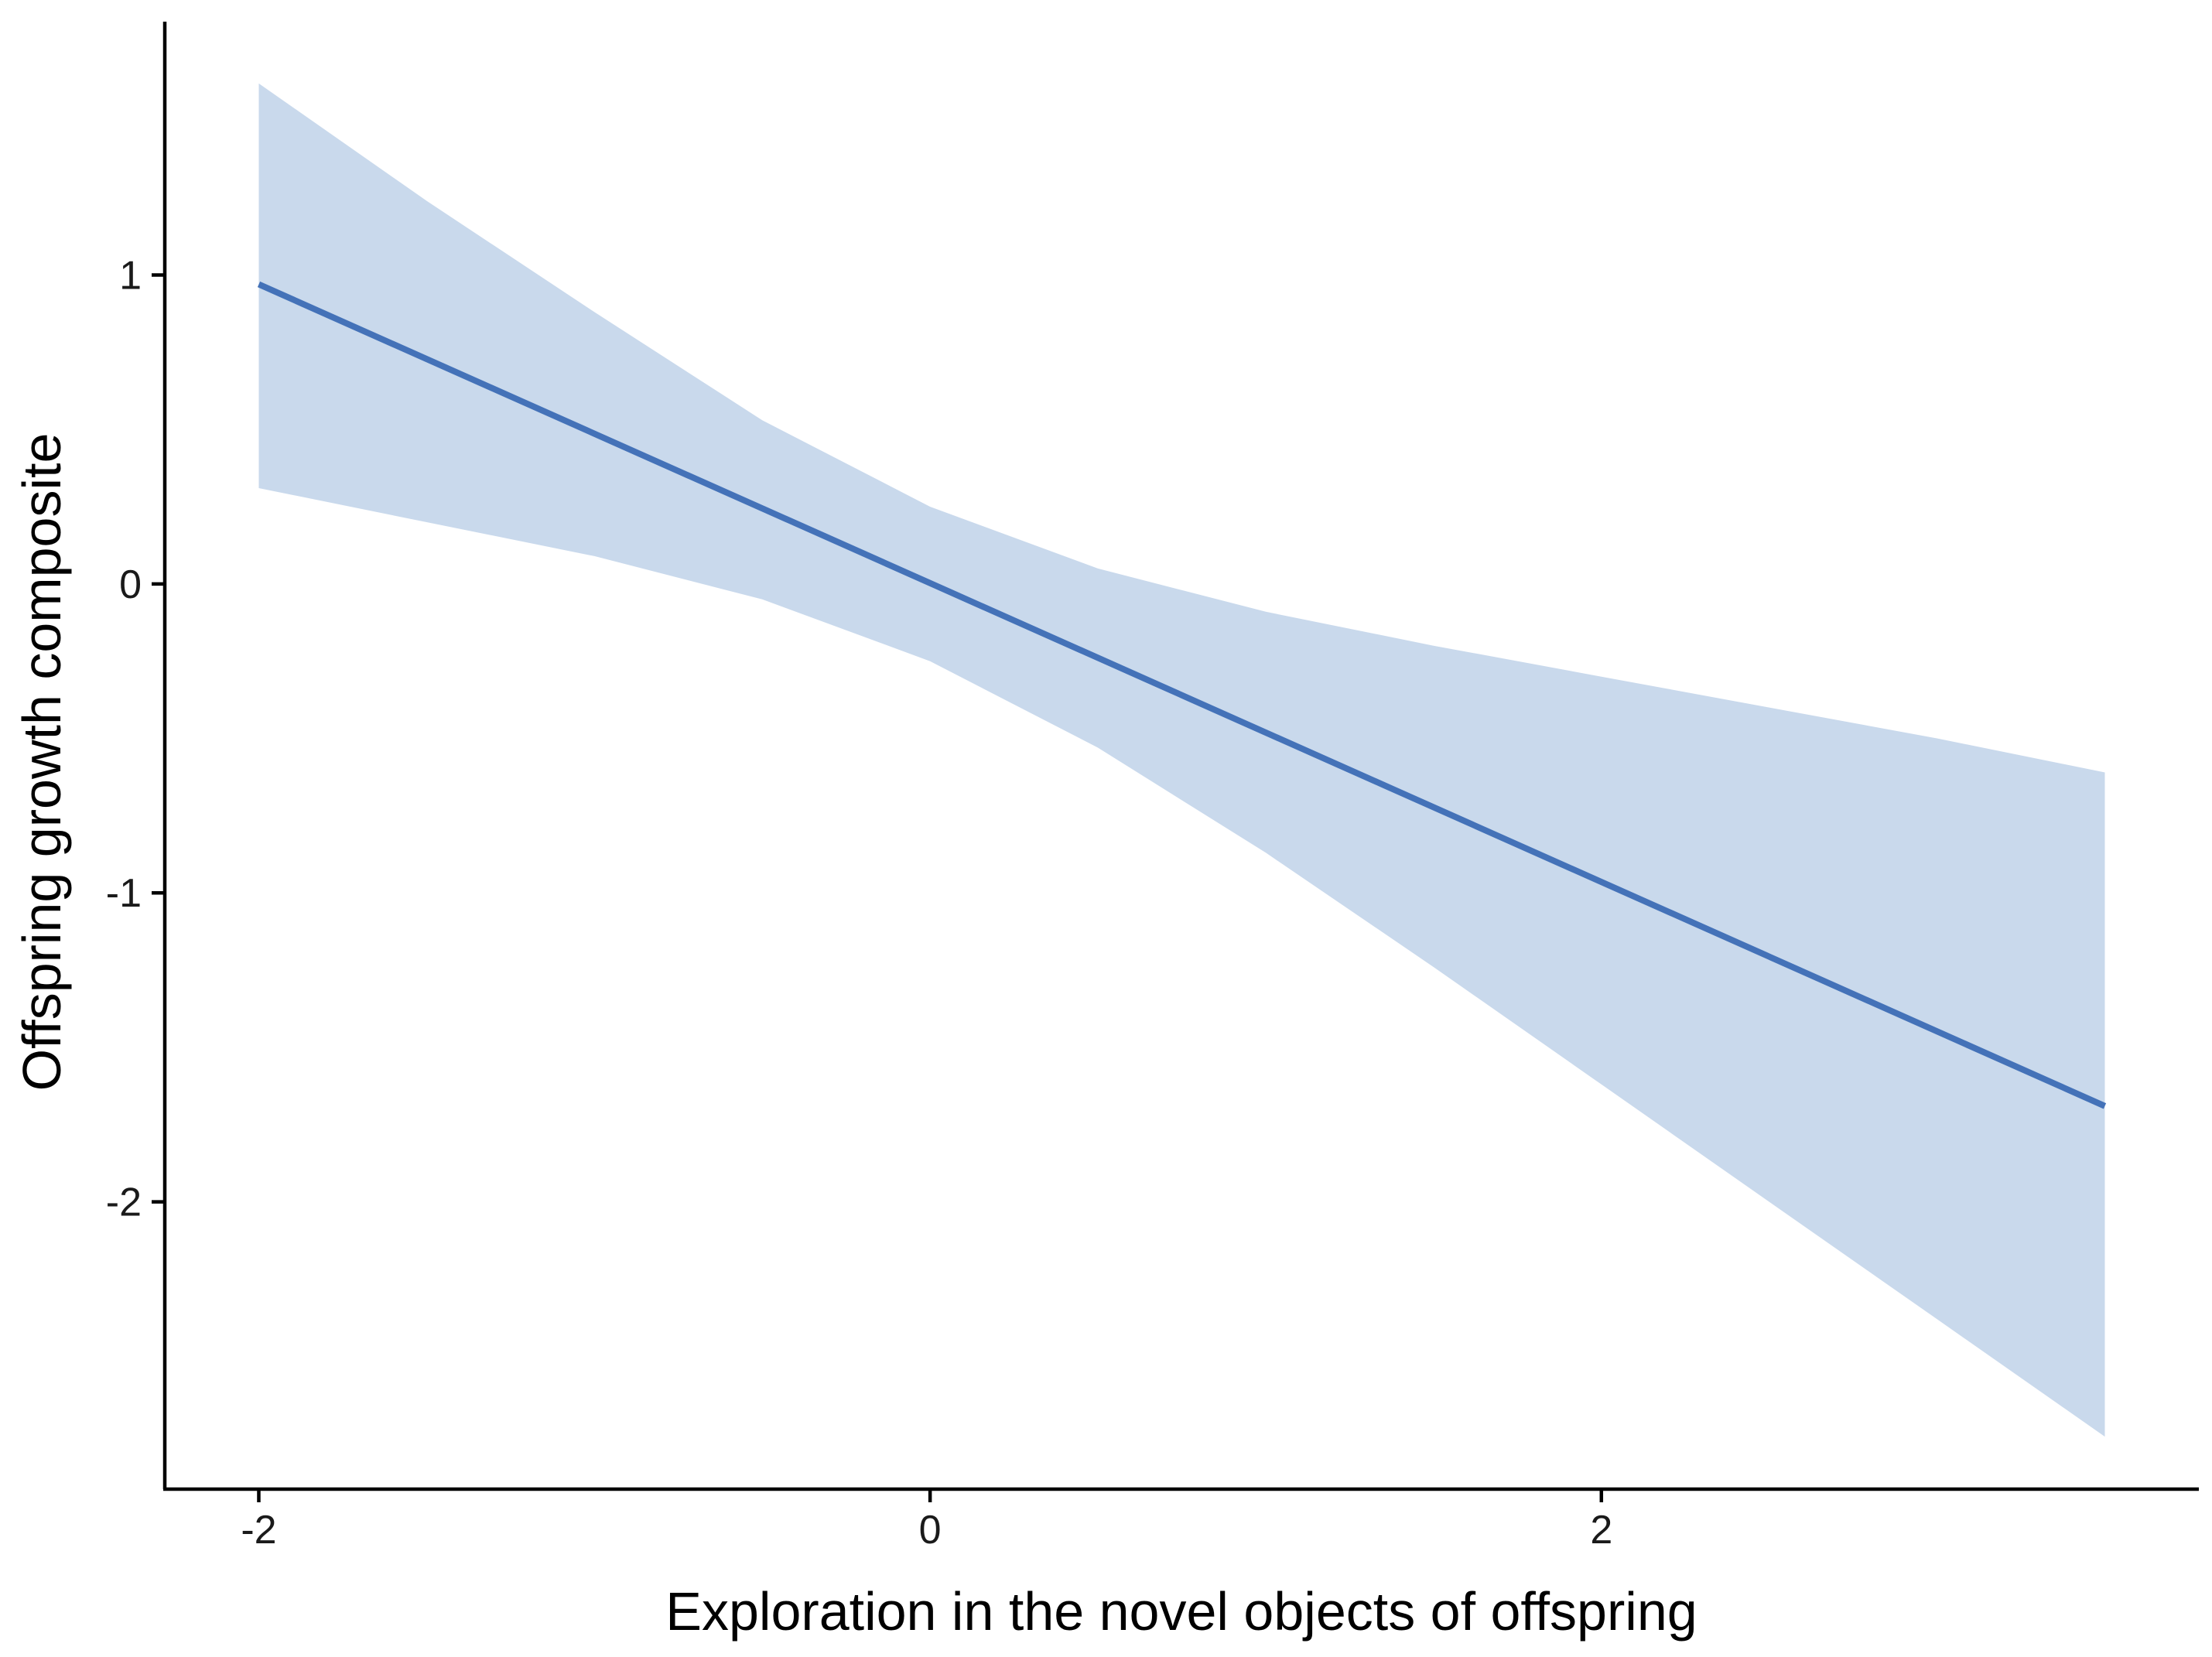  I want to click on x-tick-label: 0, so click(930, 1530).